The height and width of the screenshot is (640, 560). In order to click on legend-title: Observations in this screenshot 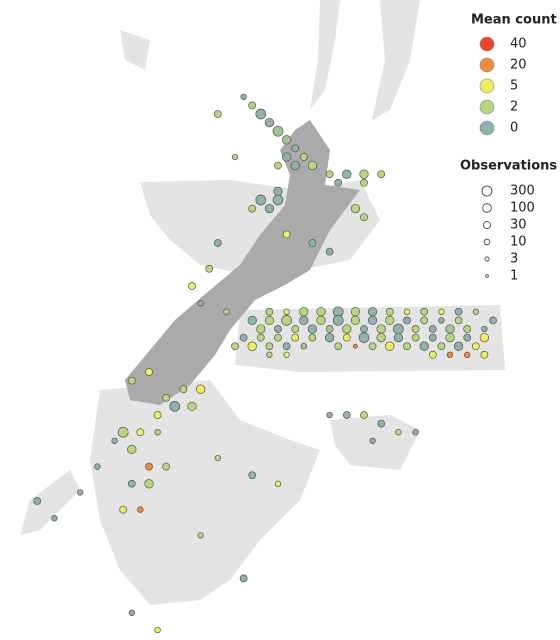, I will do `click(508, 166)`.